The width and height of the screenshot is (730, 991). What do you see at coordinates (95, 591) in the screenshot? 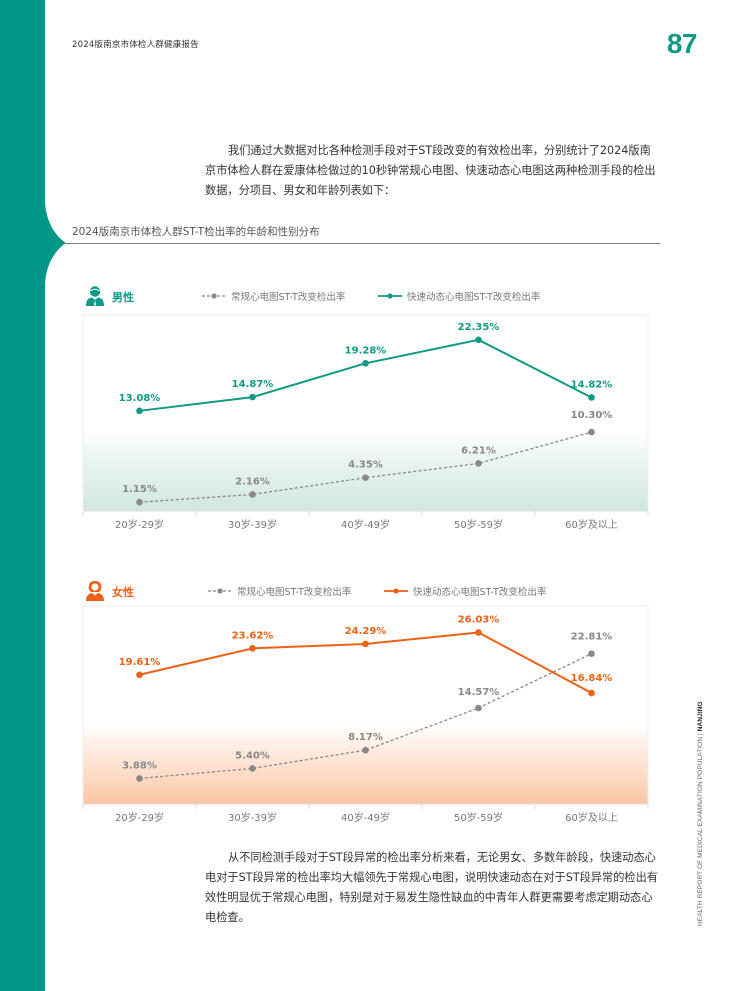
I see `female-user-icon` at bounding box center [95, 591].